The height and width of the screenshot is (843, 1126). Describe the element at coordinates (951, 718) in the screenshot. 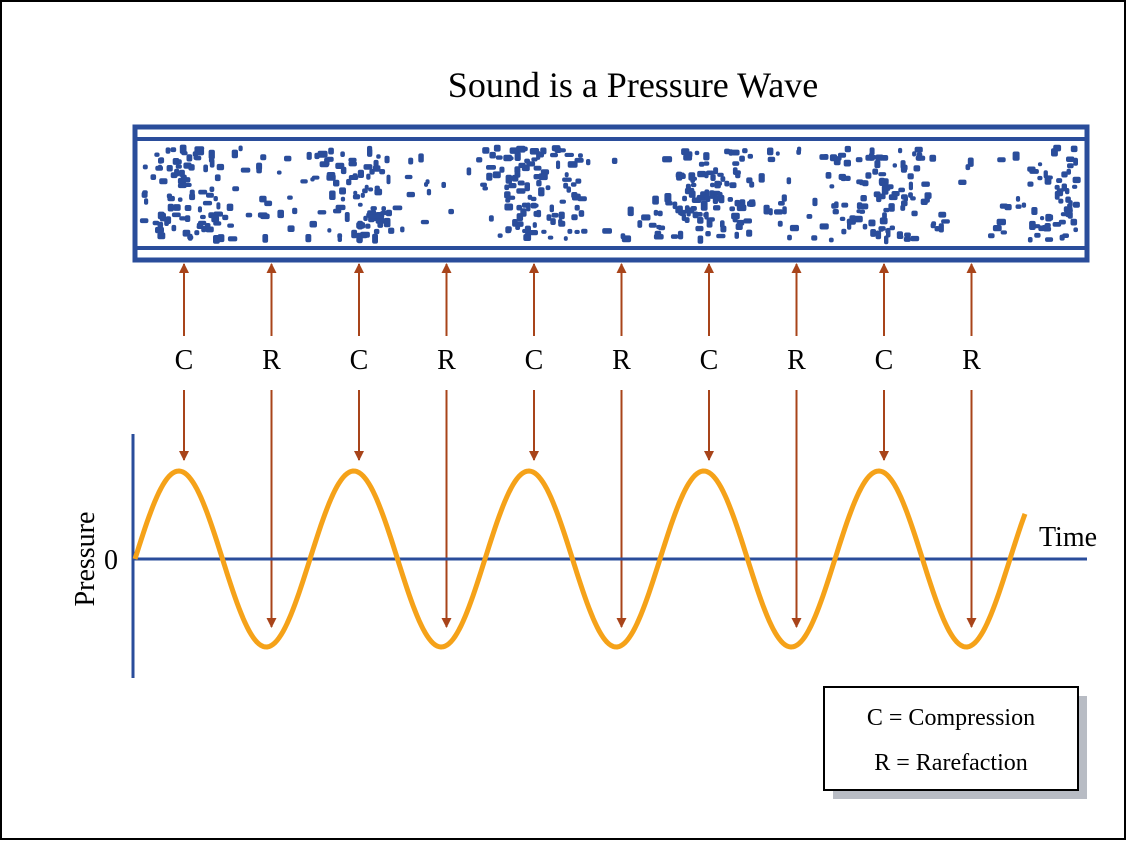

I see `legend-compression: C = Compression` at that location.